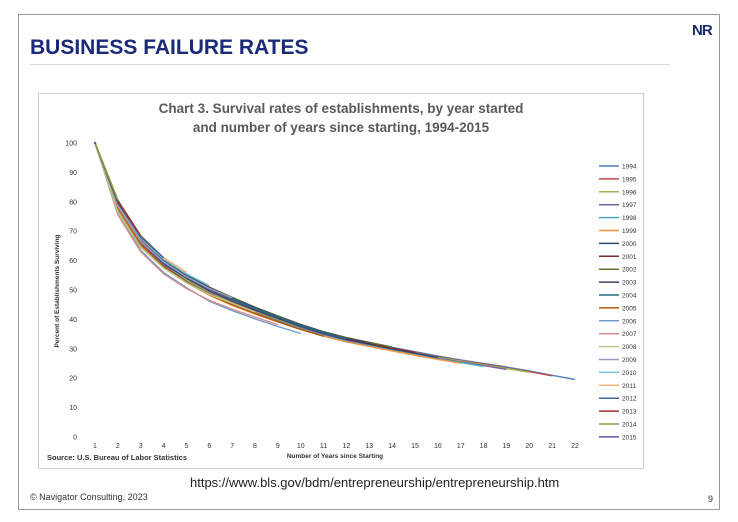 The width and height of the screenshot is (738, 522). Describe the element at coordinates (529, 446) in the screenshot. I see `x-tick-label: 20` at that location.